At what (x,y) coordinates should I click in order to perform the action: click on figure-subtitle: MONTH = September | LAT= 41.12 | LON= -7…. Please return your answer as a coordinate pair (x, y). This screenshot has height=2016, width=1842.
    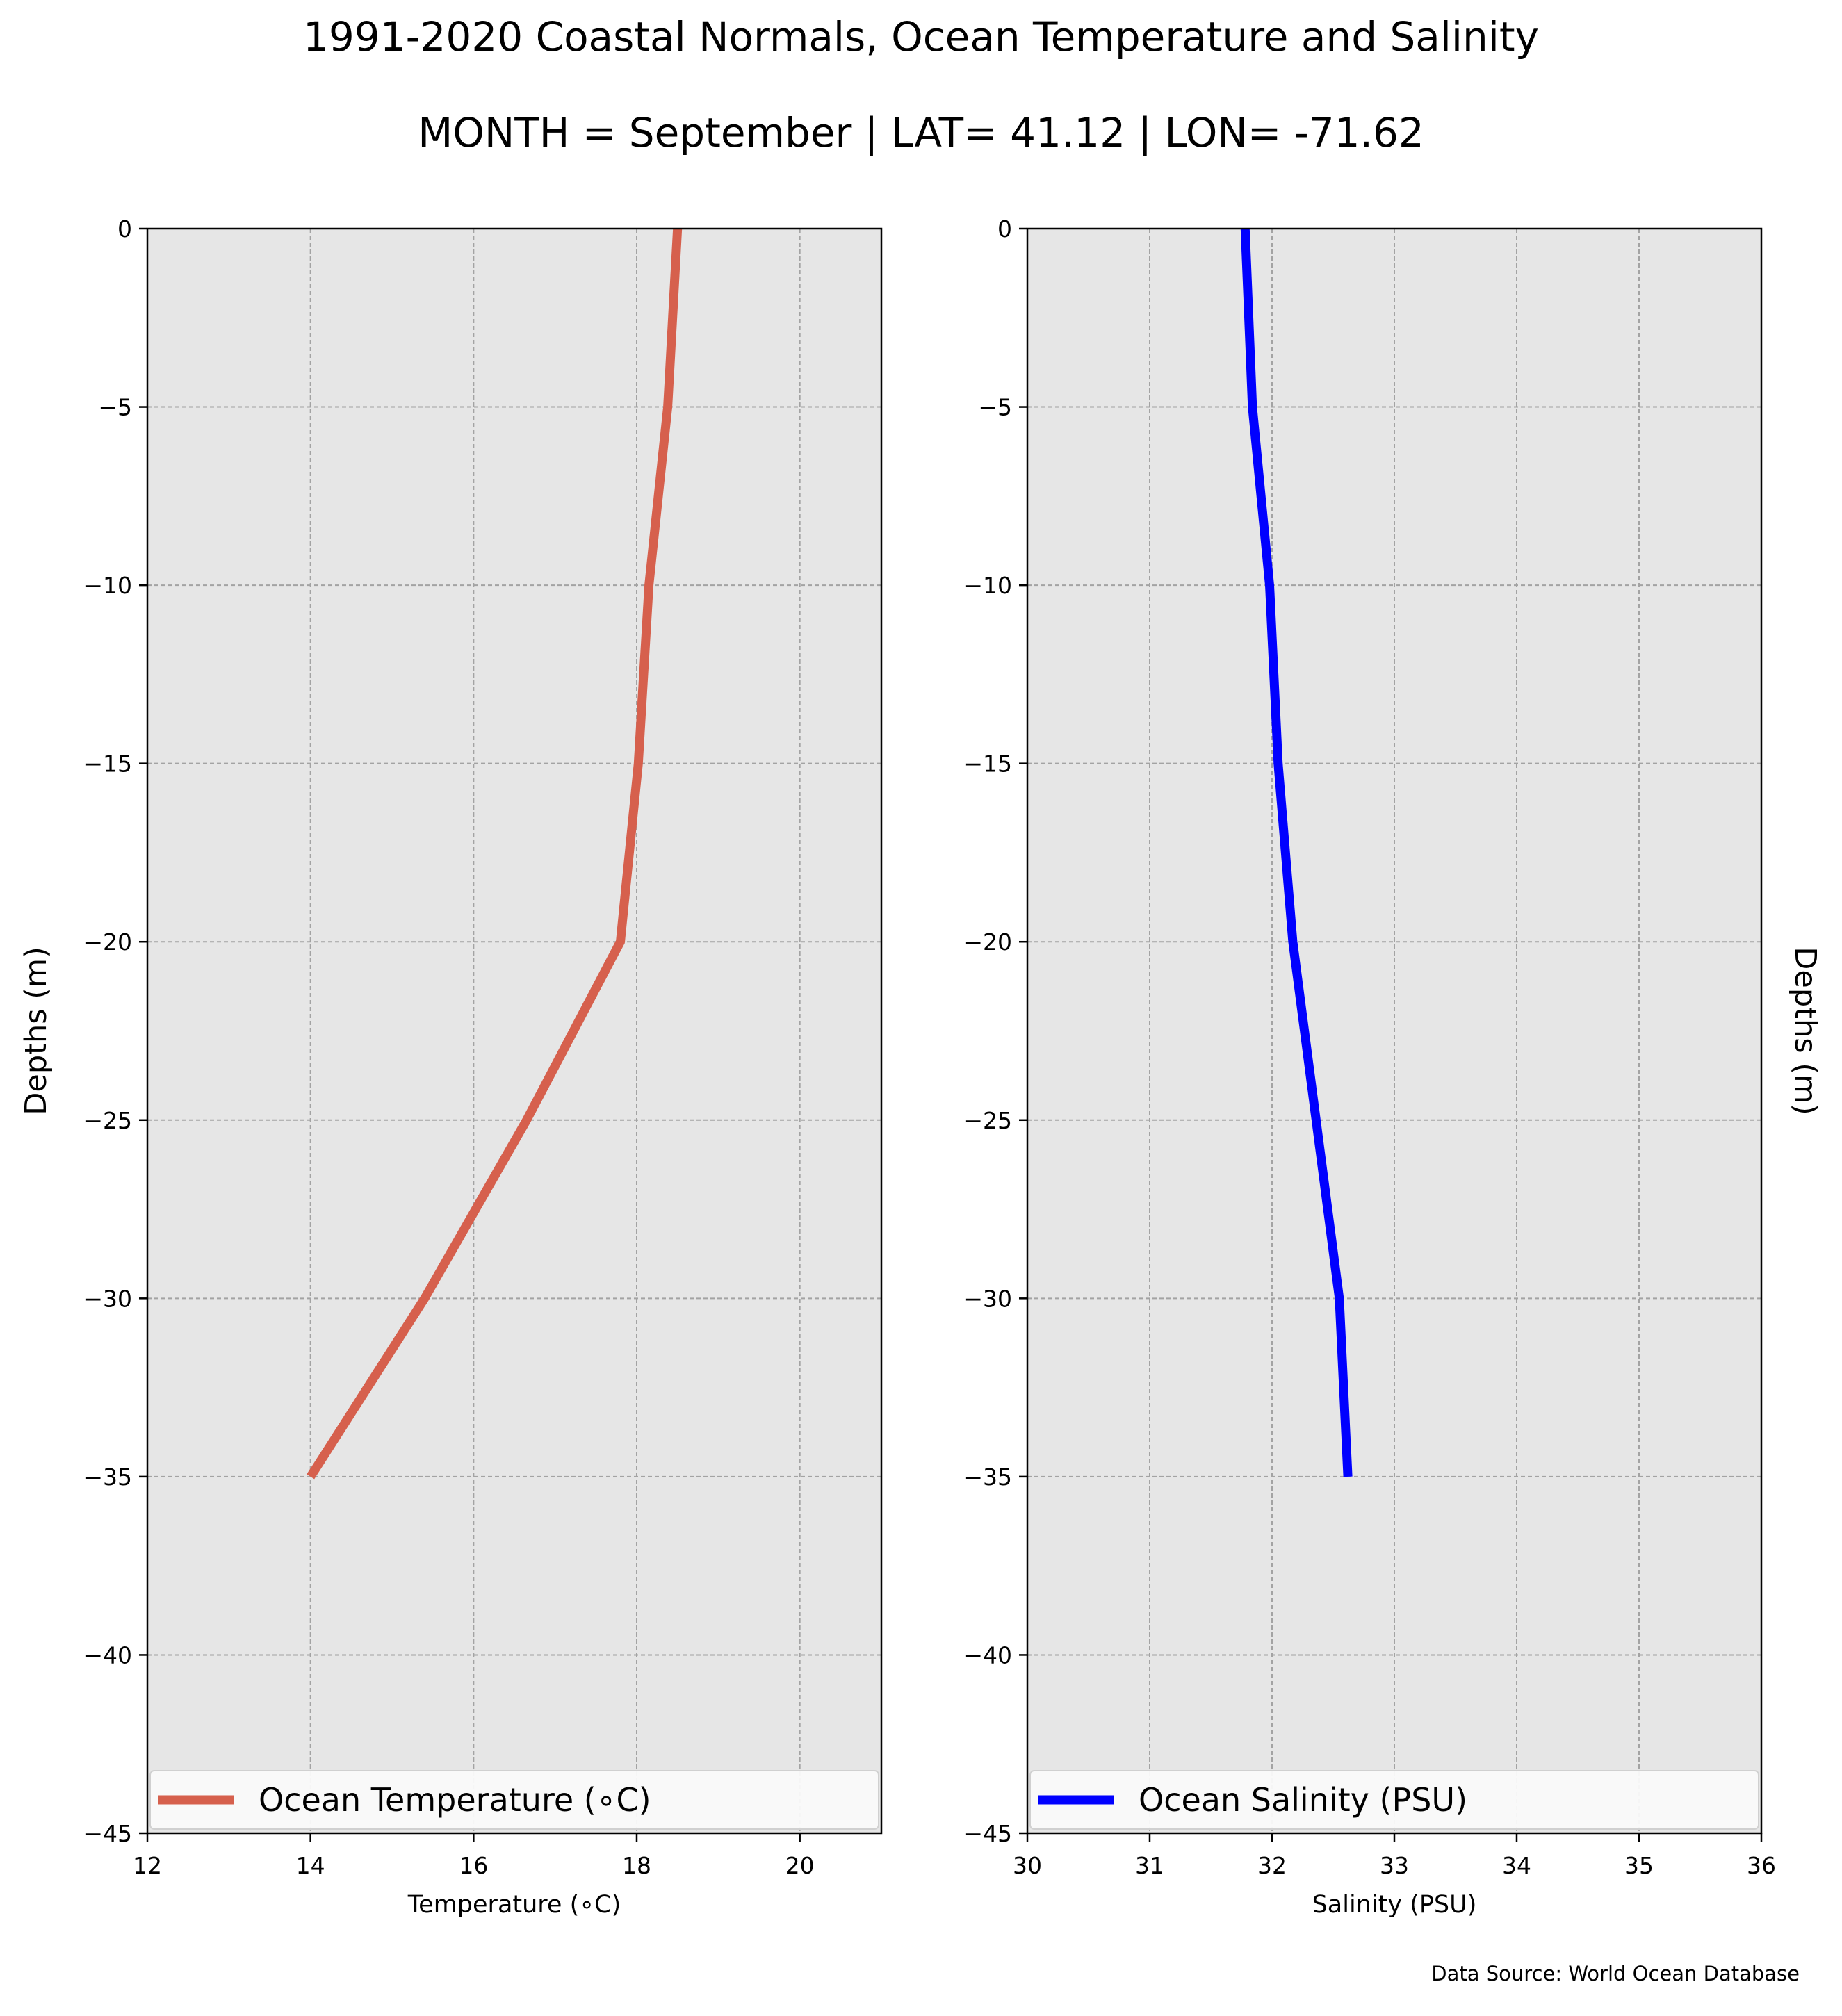
    Looking at the image, I should click on (921, 132).